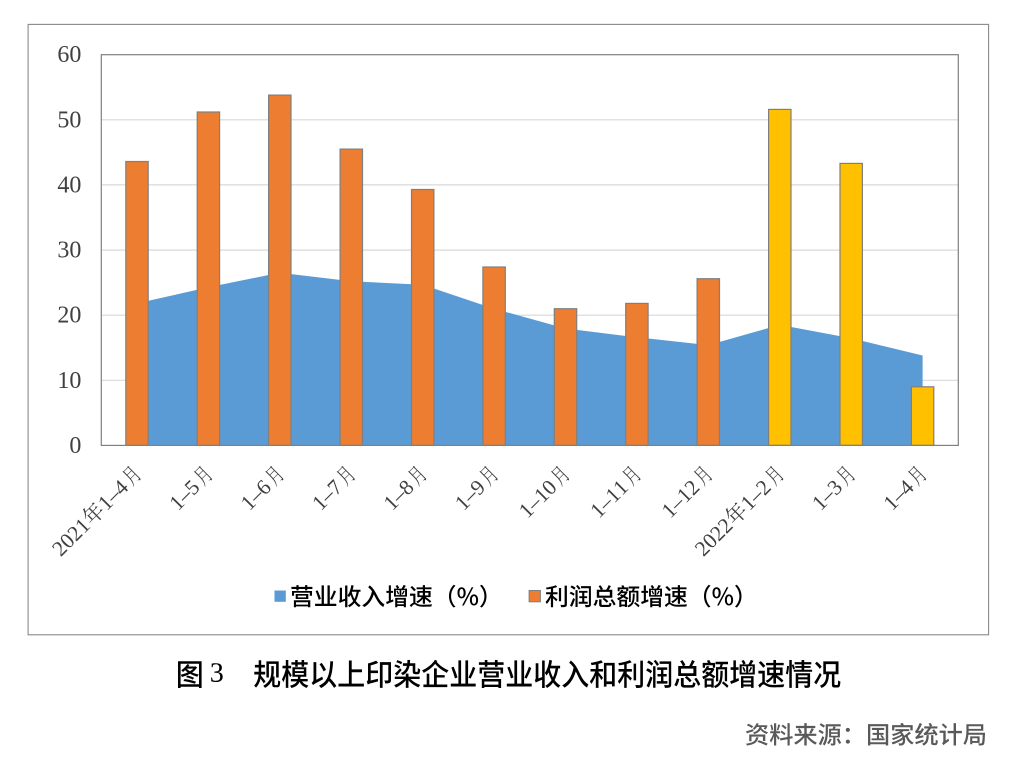  What do you see at coordinates (69, 55) in the screenshot?
I see `svg-text: 60` at bounding box center [69, 55].